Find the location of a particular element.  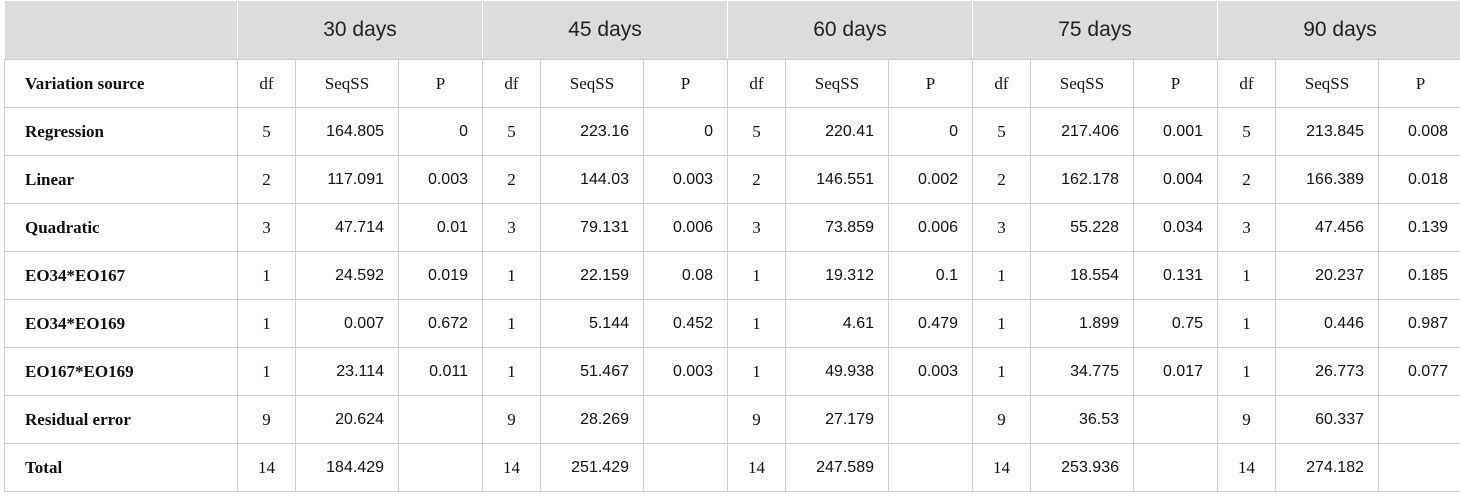

cell: 0.08 is located at coordinates (685, 275).